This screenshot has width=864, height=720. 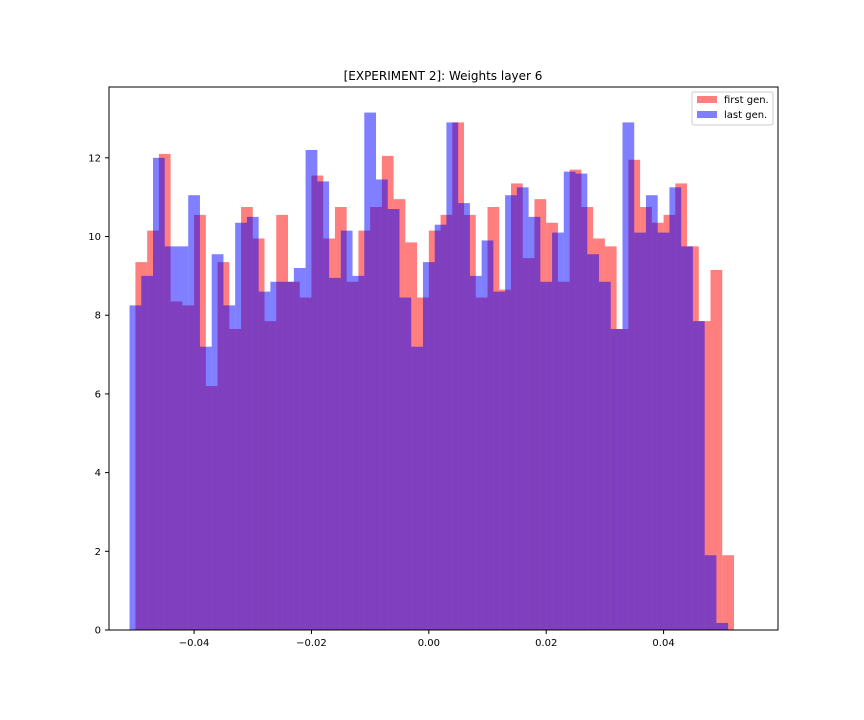 What do you see at coordinates (98, 316) in the screenshot?
I see `y-tick-label: 8` at bounding box center [98, 316].